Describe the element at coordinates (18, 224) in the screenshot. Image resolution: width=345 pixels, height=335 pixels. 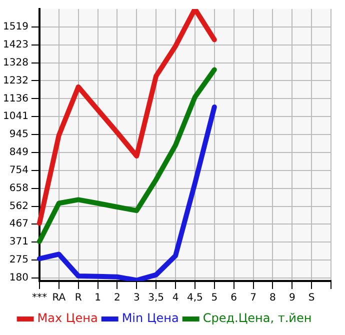
I see `y-tick-label: 467` at that location.